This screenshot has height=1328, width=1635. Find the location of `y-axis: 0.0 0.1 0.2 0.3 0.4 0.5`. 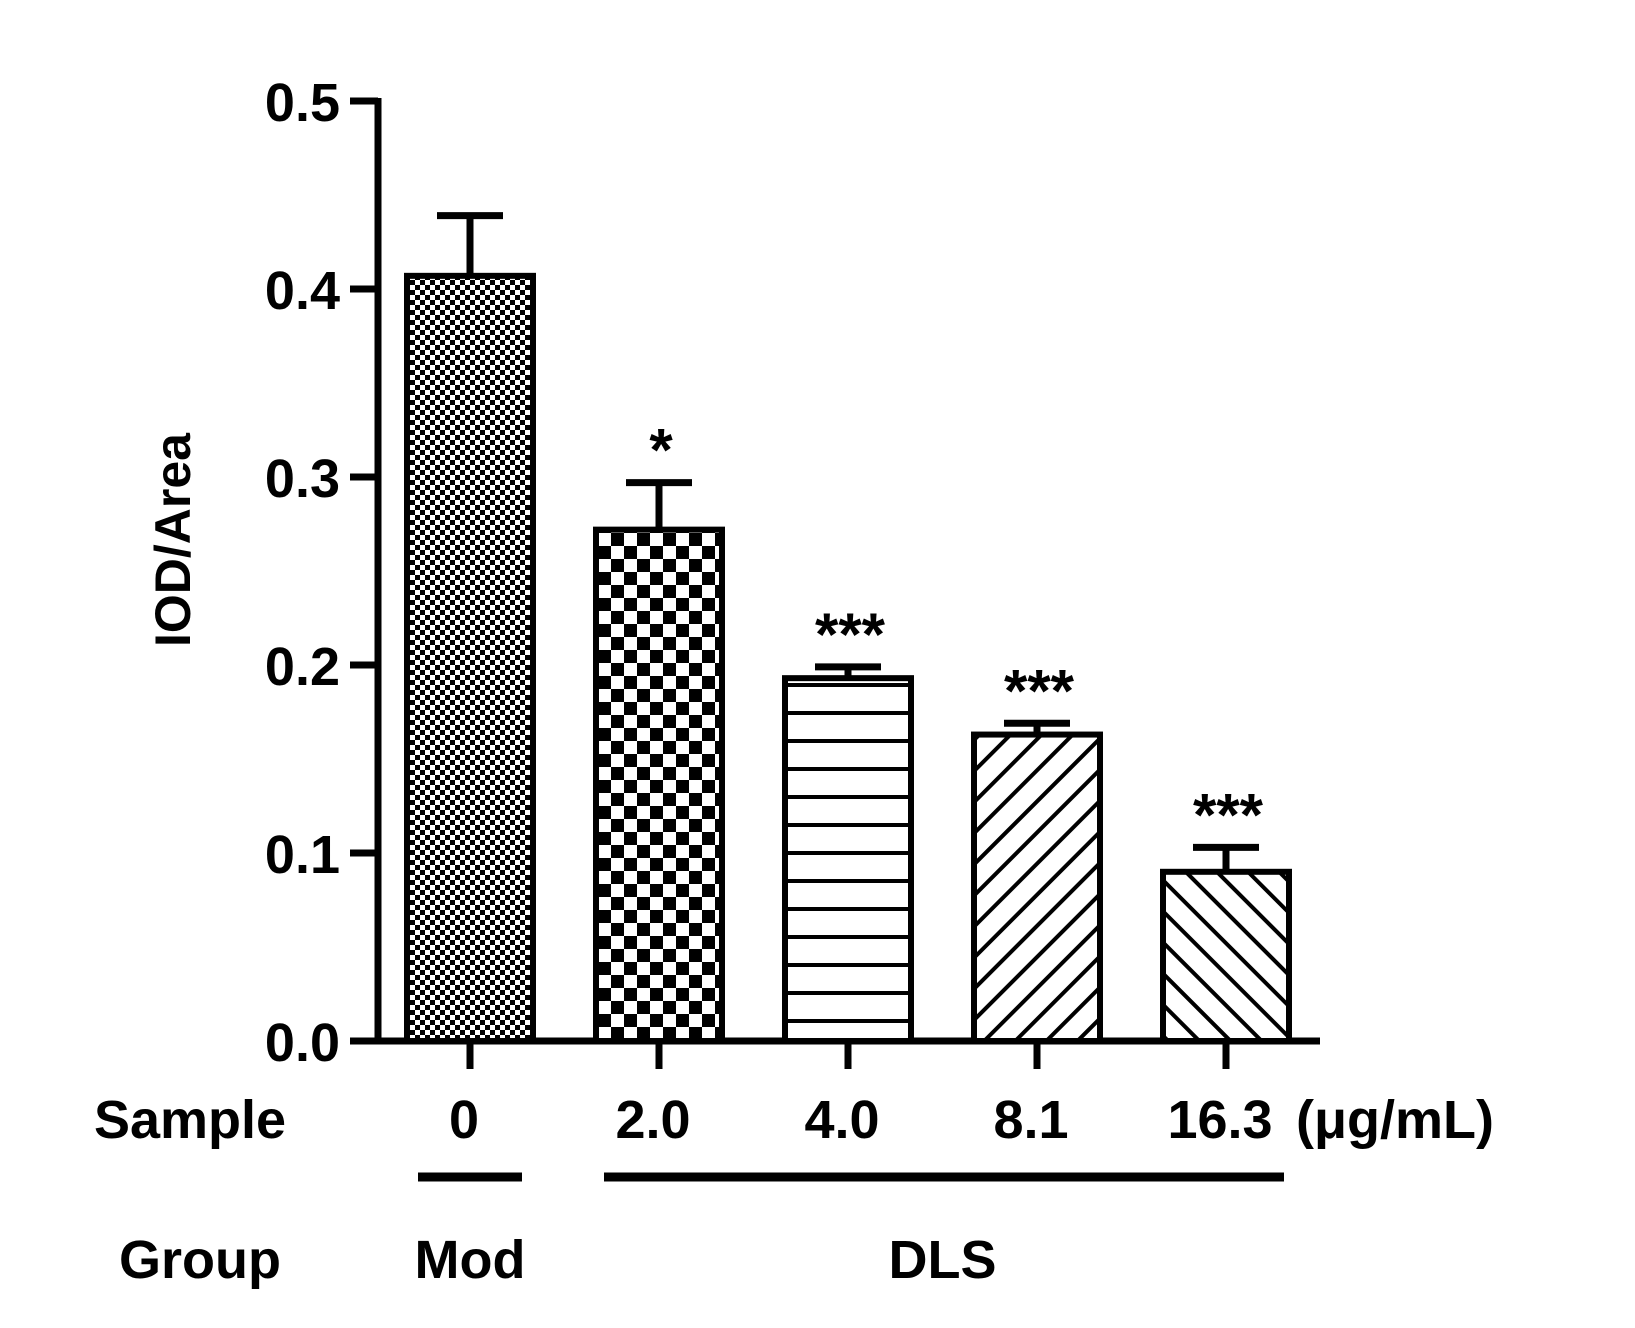

y-axis: 0.0 0.1 0.2 0.3 0.4 0.5 is located at coordinates (323, 573).